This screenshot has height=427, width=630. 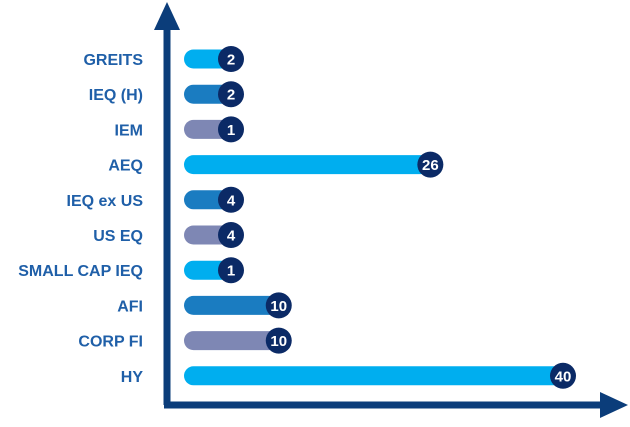 I want to click on category-label: AEQ, so click(x=125, y=166).